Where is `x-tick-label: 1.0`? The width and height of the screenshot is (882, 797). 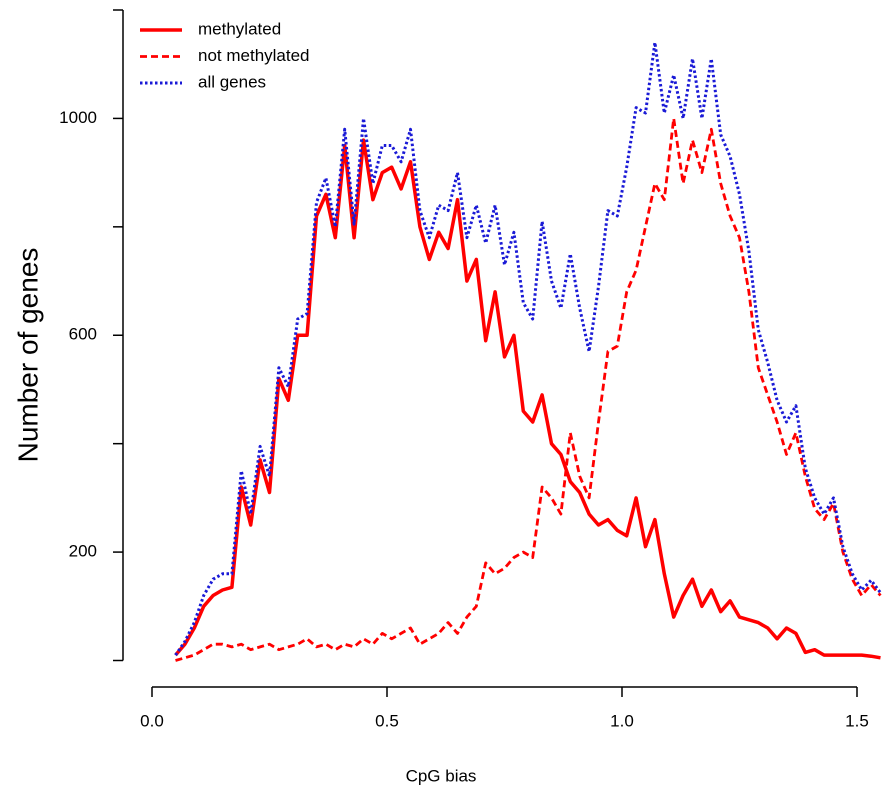 x-tick-label: 1.0 is located at coordinates (622, 720).